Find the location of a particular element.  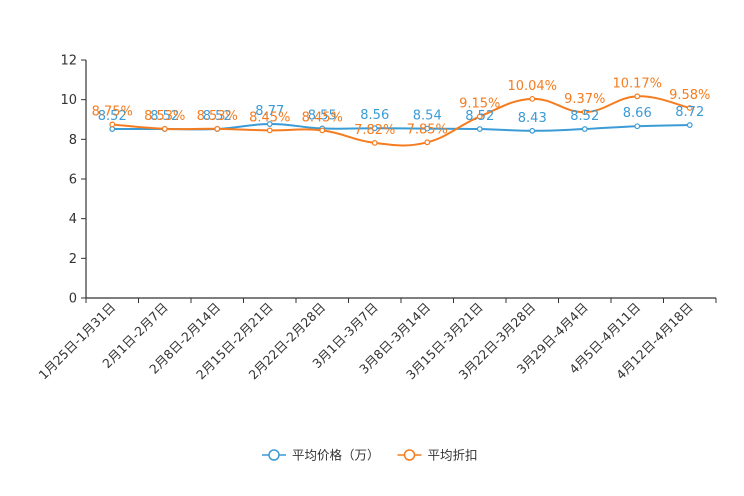

data-label: 7.82% is located at coordinates (374, 130).